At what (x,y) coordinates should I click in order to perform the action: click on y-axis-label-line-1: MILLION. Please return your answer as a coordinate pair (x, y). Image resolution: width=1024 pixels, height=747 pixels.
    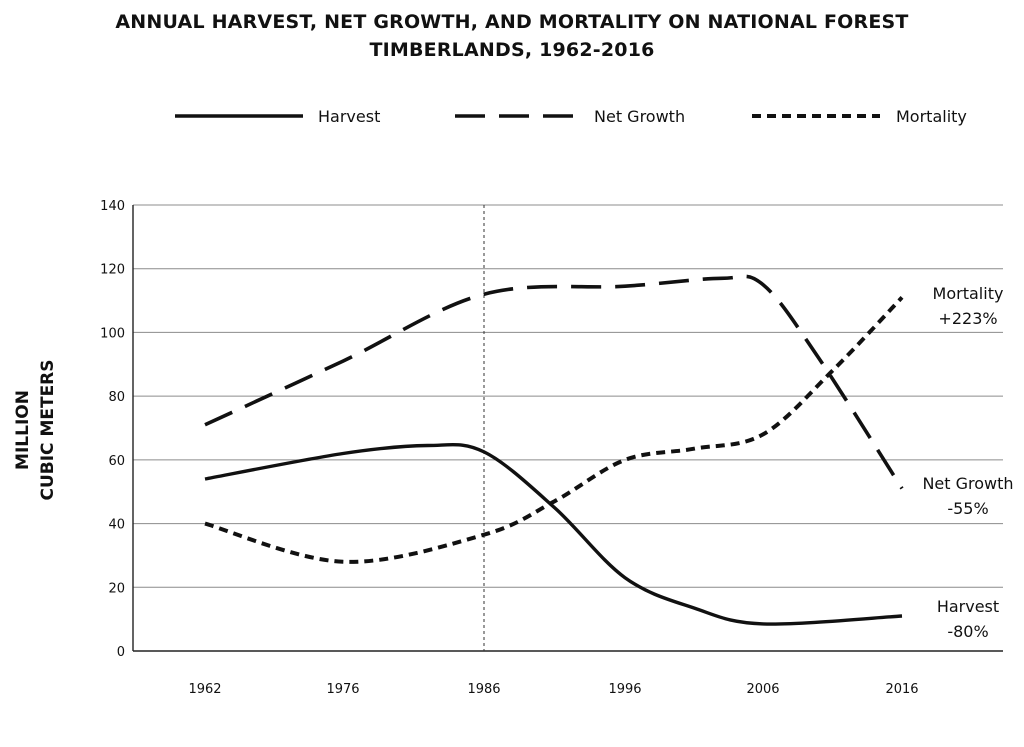
    Looking at the image, I should click on (23, 430).